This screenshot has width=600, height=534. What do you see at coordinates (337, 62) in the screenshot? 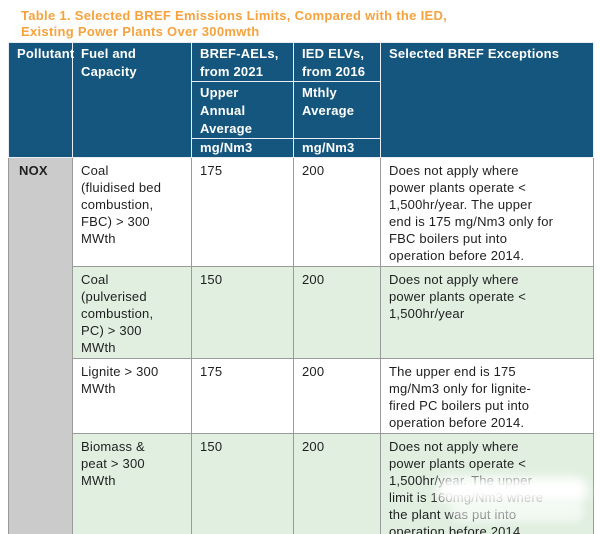
I see `header-ied-elvs: IED ELVs, from 2016` at bounding box center [337, 62].